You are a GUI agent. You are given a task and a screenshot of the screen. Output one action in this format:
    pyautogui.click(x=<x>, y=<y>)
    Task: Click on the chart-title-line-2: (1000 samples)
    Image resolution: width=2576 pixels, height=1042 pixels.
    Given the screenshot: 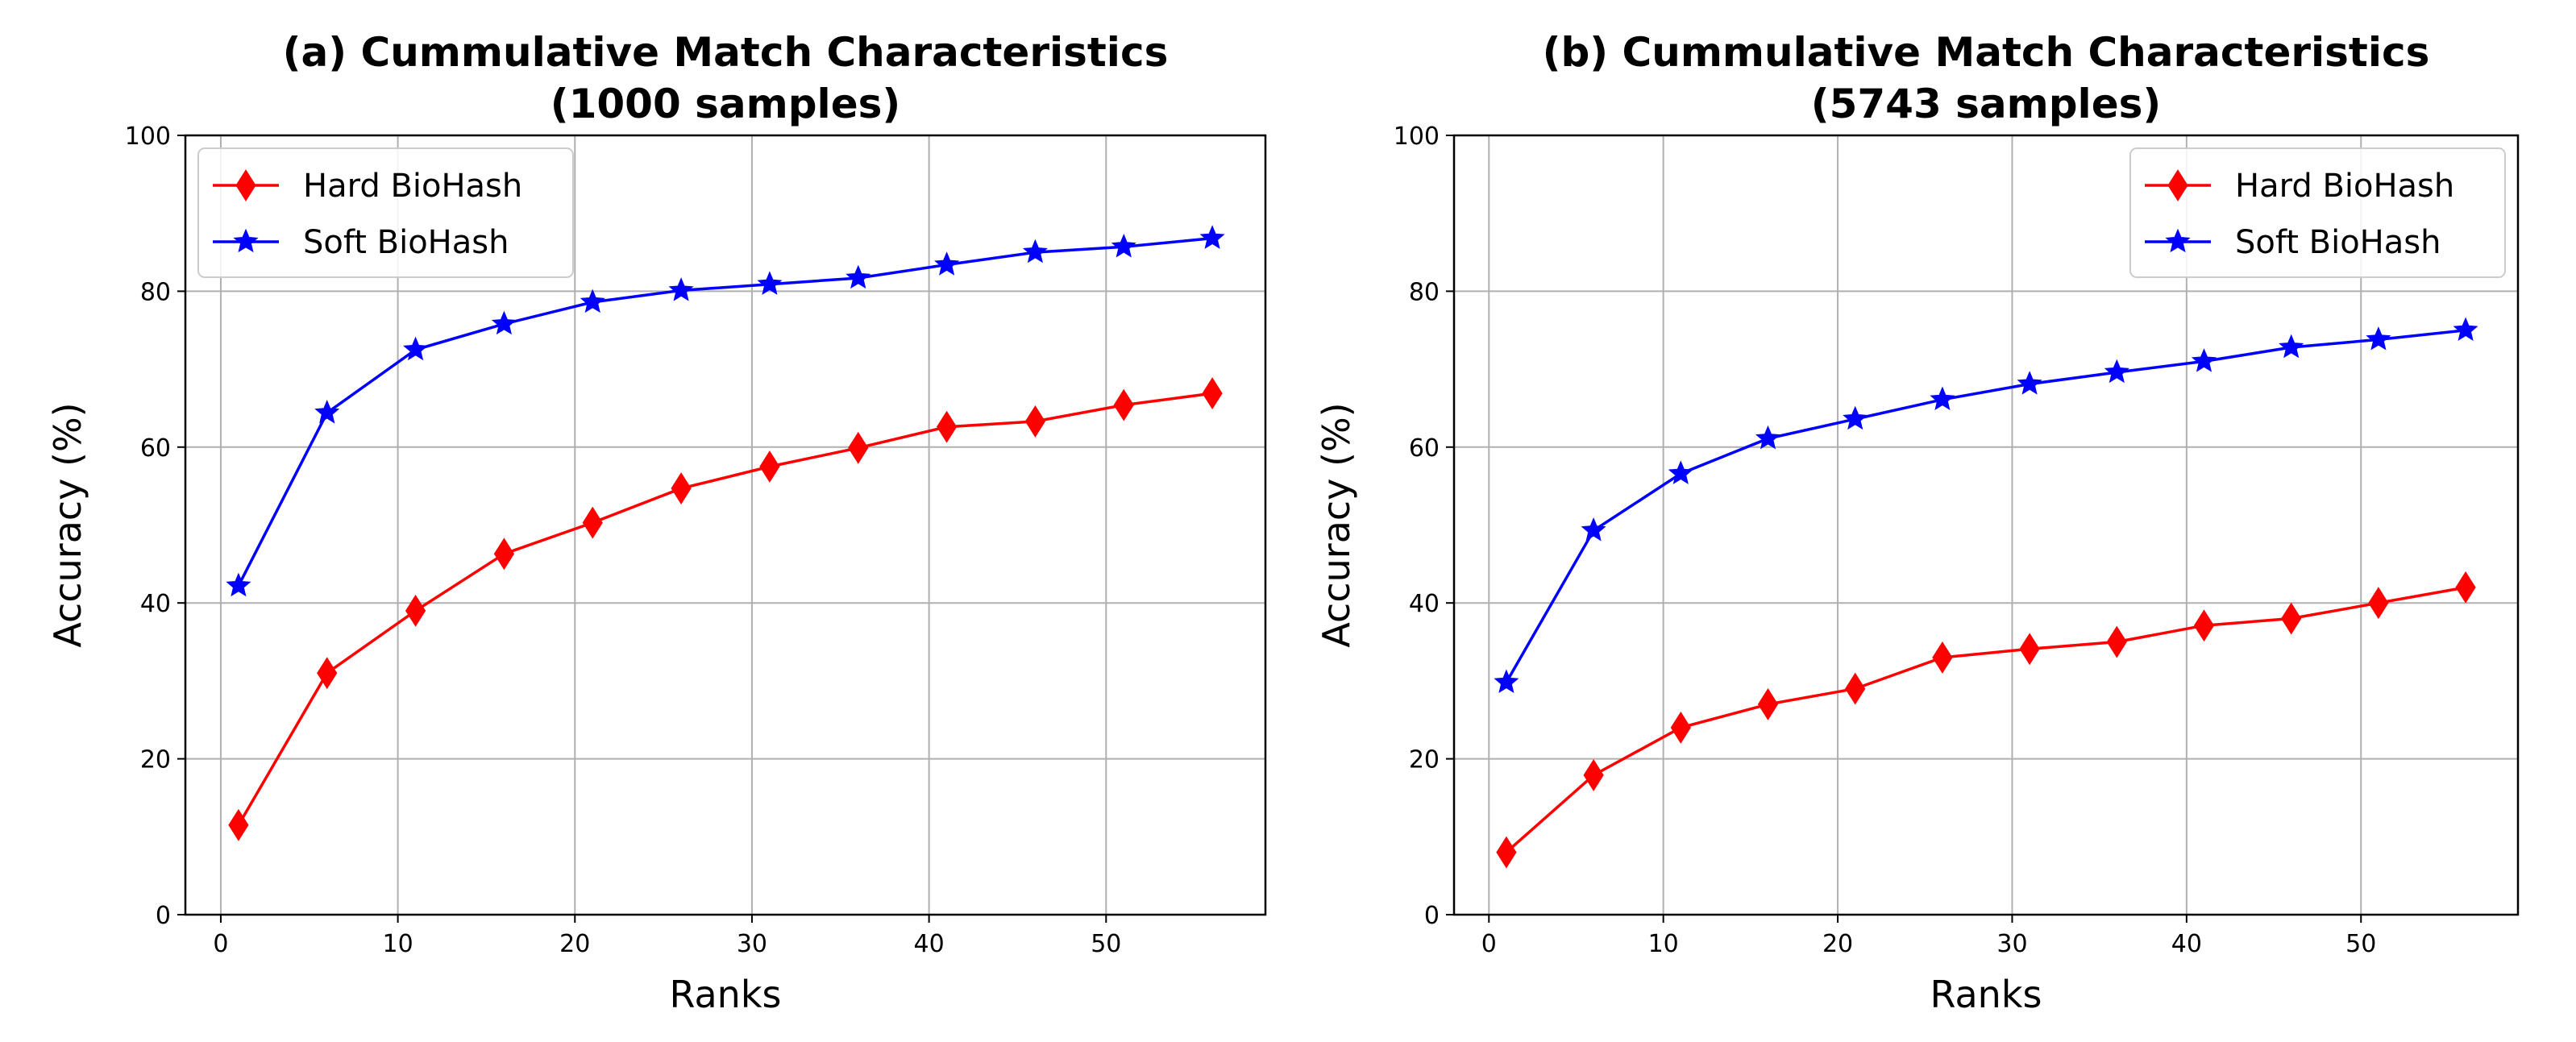 What is the action you would take?
    pyautogui.click(x=725, y=104)
    